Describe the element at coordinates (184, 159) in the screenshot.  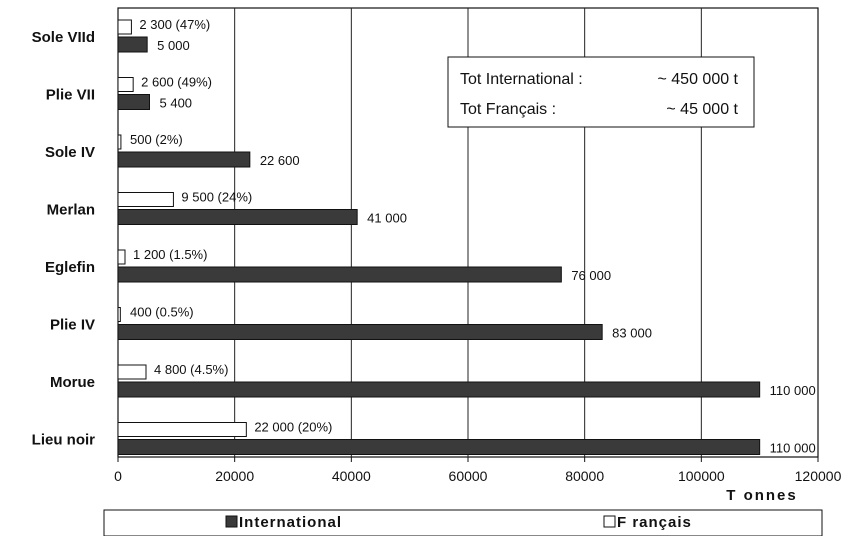
I see `bar-international-sole-iv` at that location.